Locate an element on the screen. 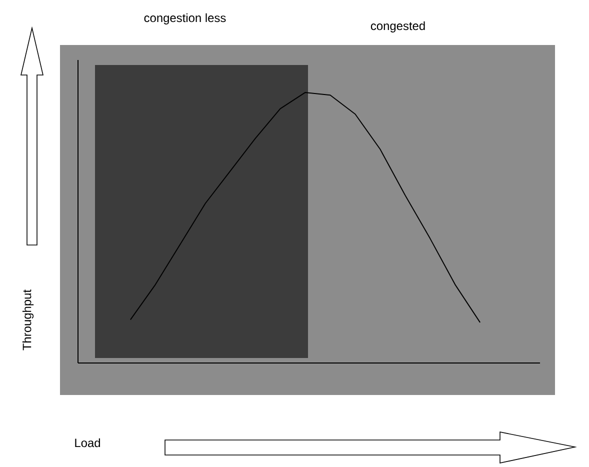 The width and height of the screenshot is (589, 467). text: congested is located at coordinates (397, 26).